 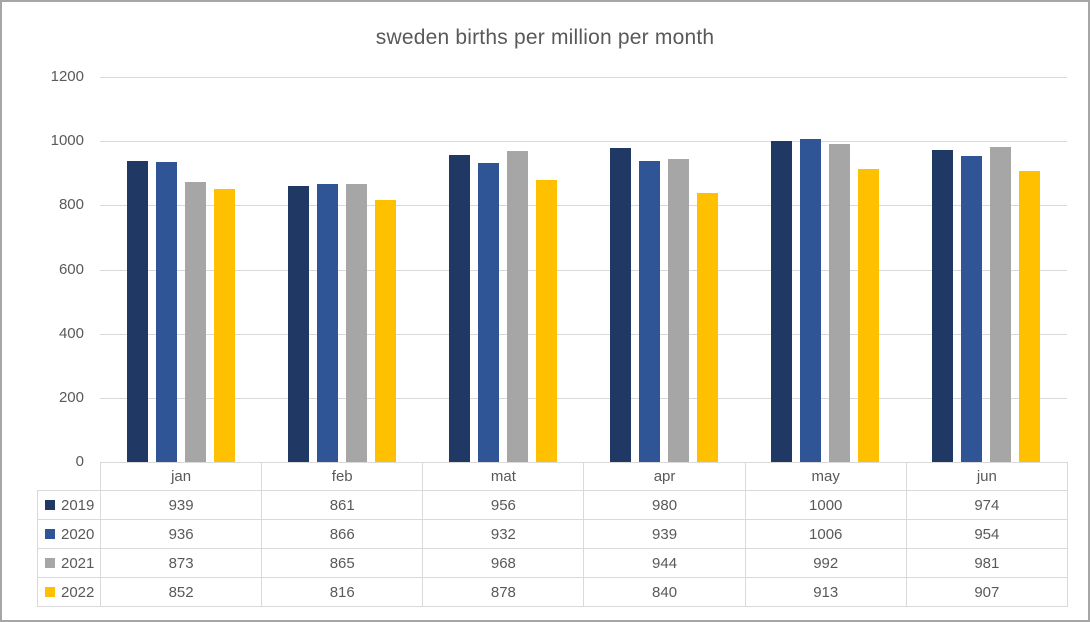 I want to click on cell-2019-mat: 956, so click(x=503, y=505).